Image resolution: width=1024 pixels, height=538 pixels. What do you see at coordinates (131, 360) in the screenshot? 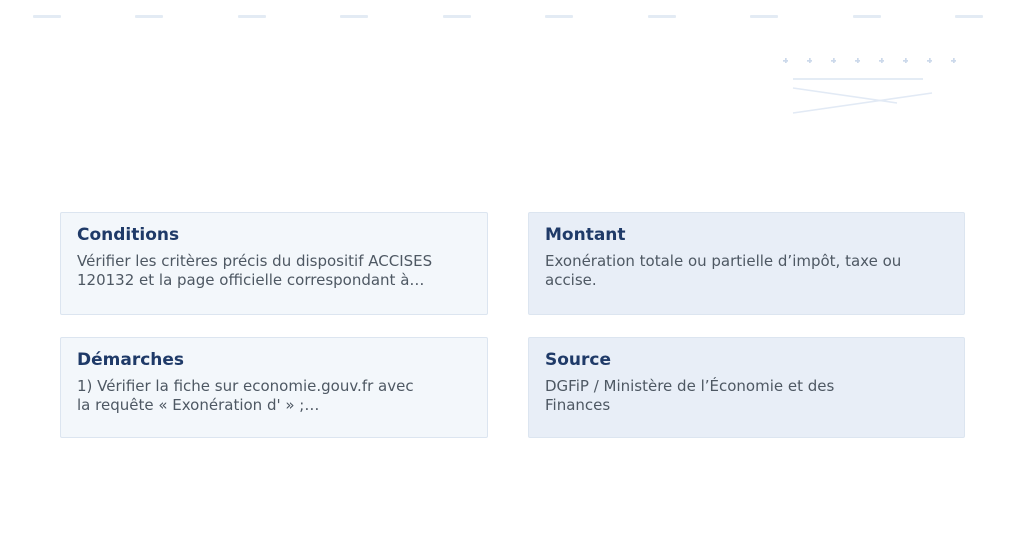
I see `card-demarches-title: Démarches` at bounding box center [131, 360].